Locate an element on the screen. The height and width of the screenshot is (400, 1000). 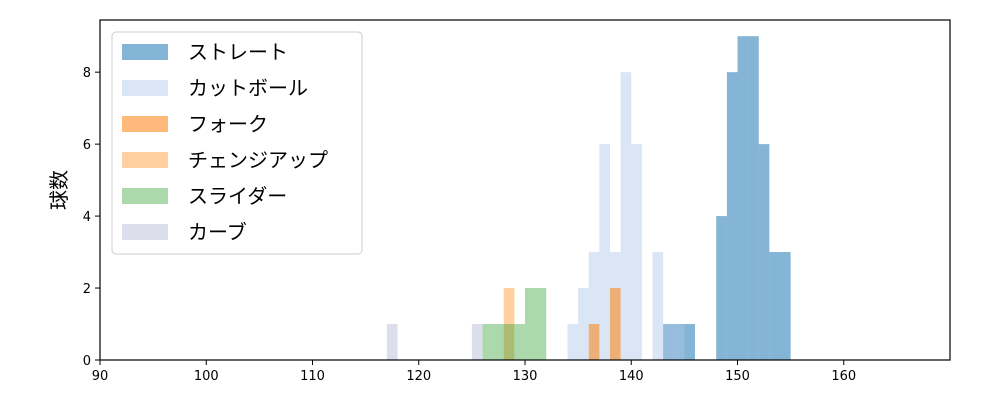
x-tick-label-2: 110 is located at coordinates (312, 376).